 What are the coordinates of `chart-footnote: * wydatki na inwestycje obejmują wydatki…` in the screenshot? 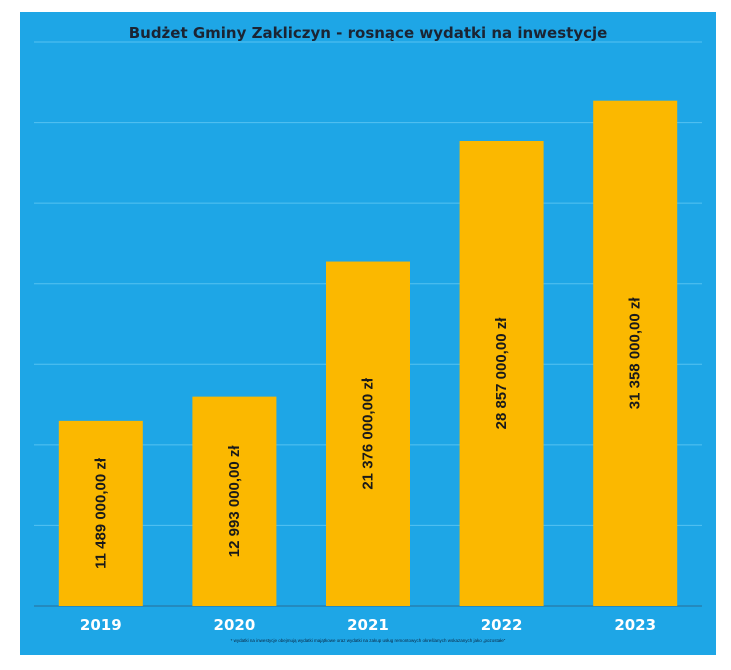 It's located at (368, 640).